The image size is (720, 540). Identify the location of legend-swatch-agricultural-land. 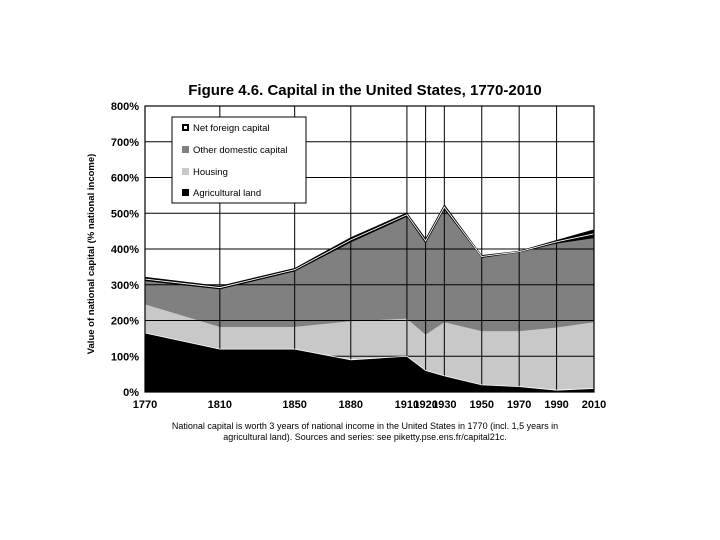
(185, 192).